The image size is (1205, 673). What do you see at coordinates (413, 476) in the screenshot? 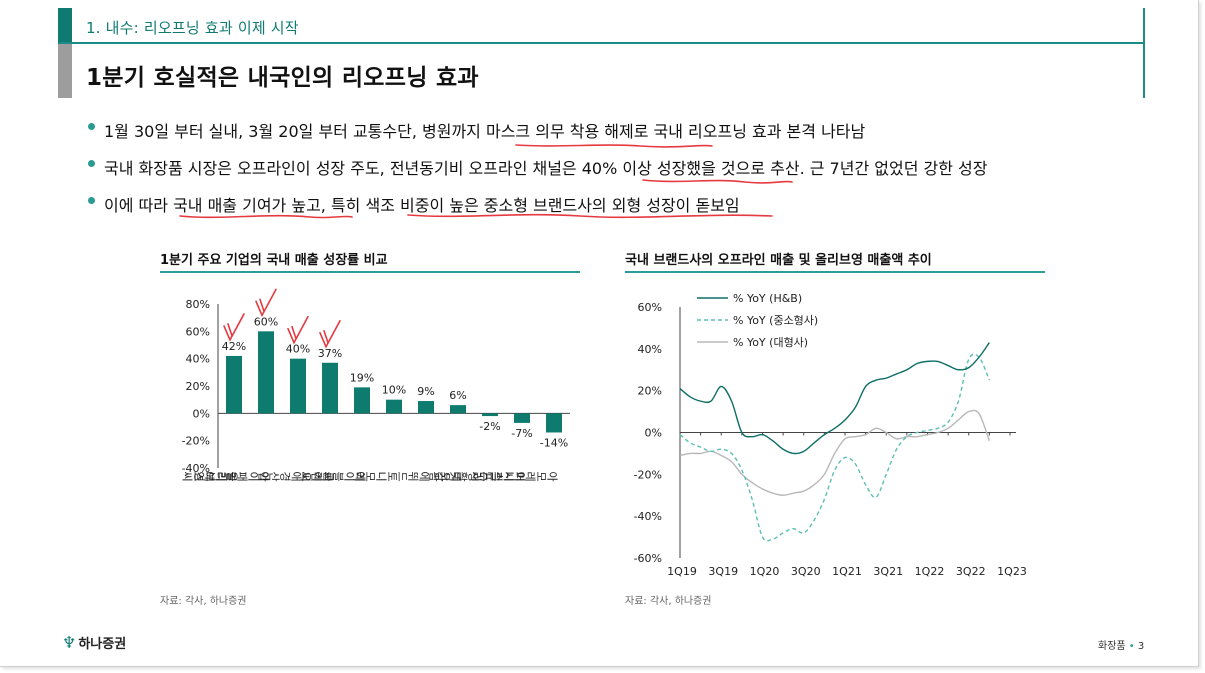
I see `x-category-label: 에뛰드` at bounding box center [413, 476].